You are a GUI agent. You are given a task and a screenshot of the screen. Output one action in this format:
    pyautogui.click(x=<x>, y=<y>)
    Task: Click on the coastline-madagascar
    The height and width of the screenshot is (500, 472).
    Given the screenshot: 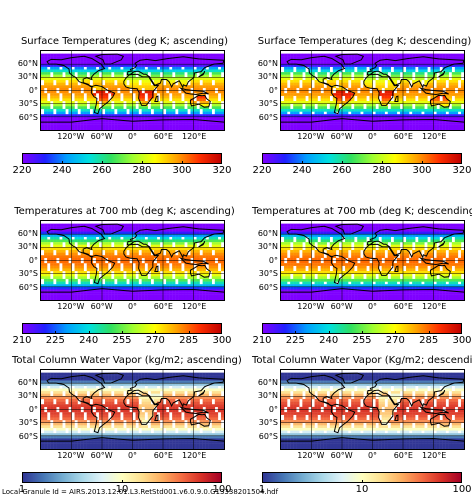 What is the action you would take?
    pyautogui.click(x=156, y=98)
    